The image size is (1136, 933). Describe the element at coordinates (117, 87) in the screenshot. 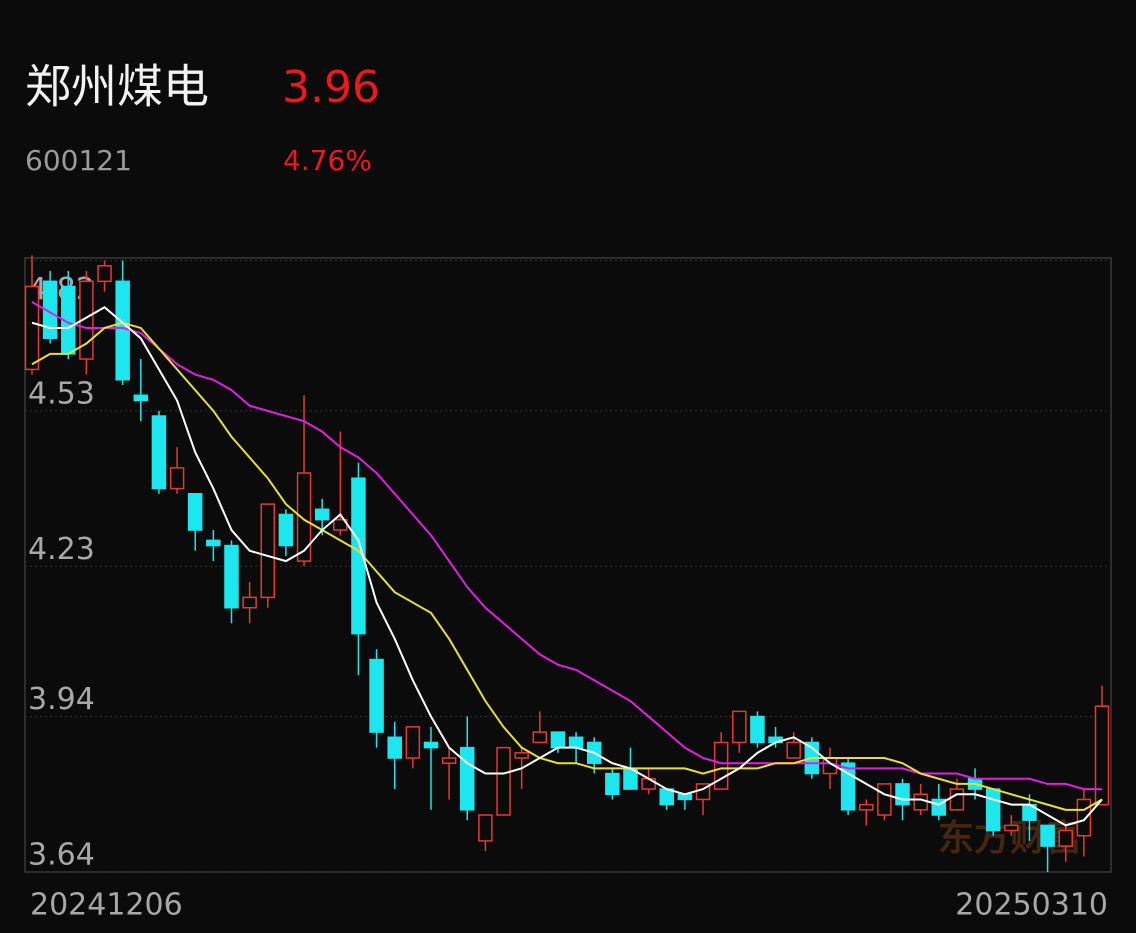

I see `stock-name: 郑州煤电` at that location.